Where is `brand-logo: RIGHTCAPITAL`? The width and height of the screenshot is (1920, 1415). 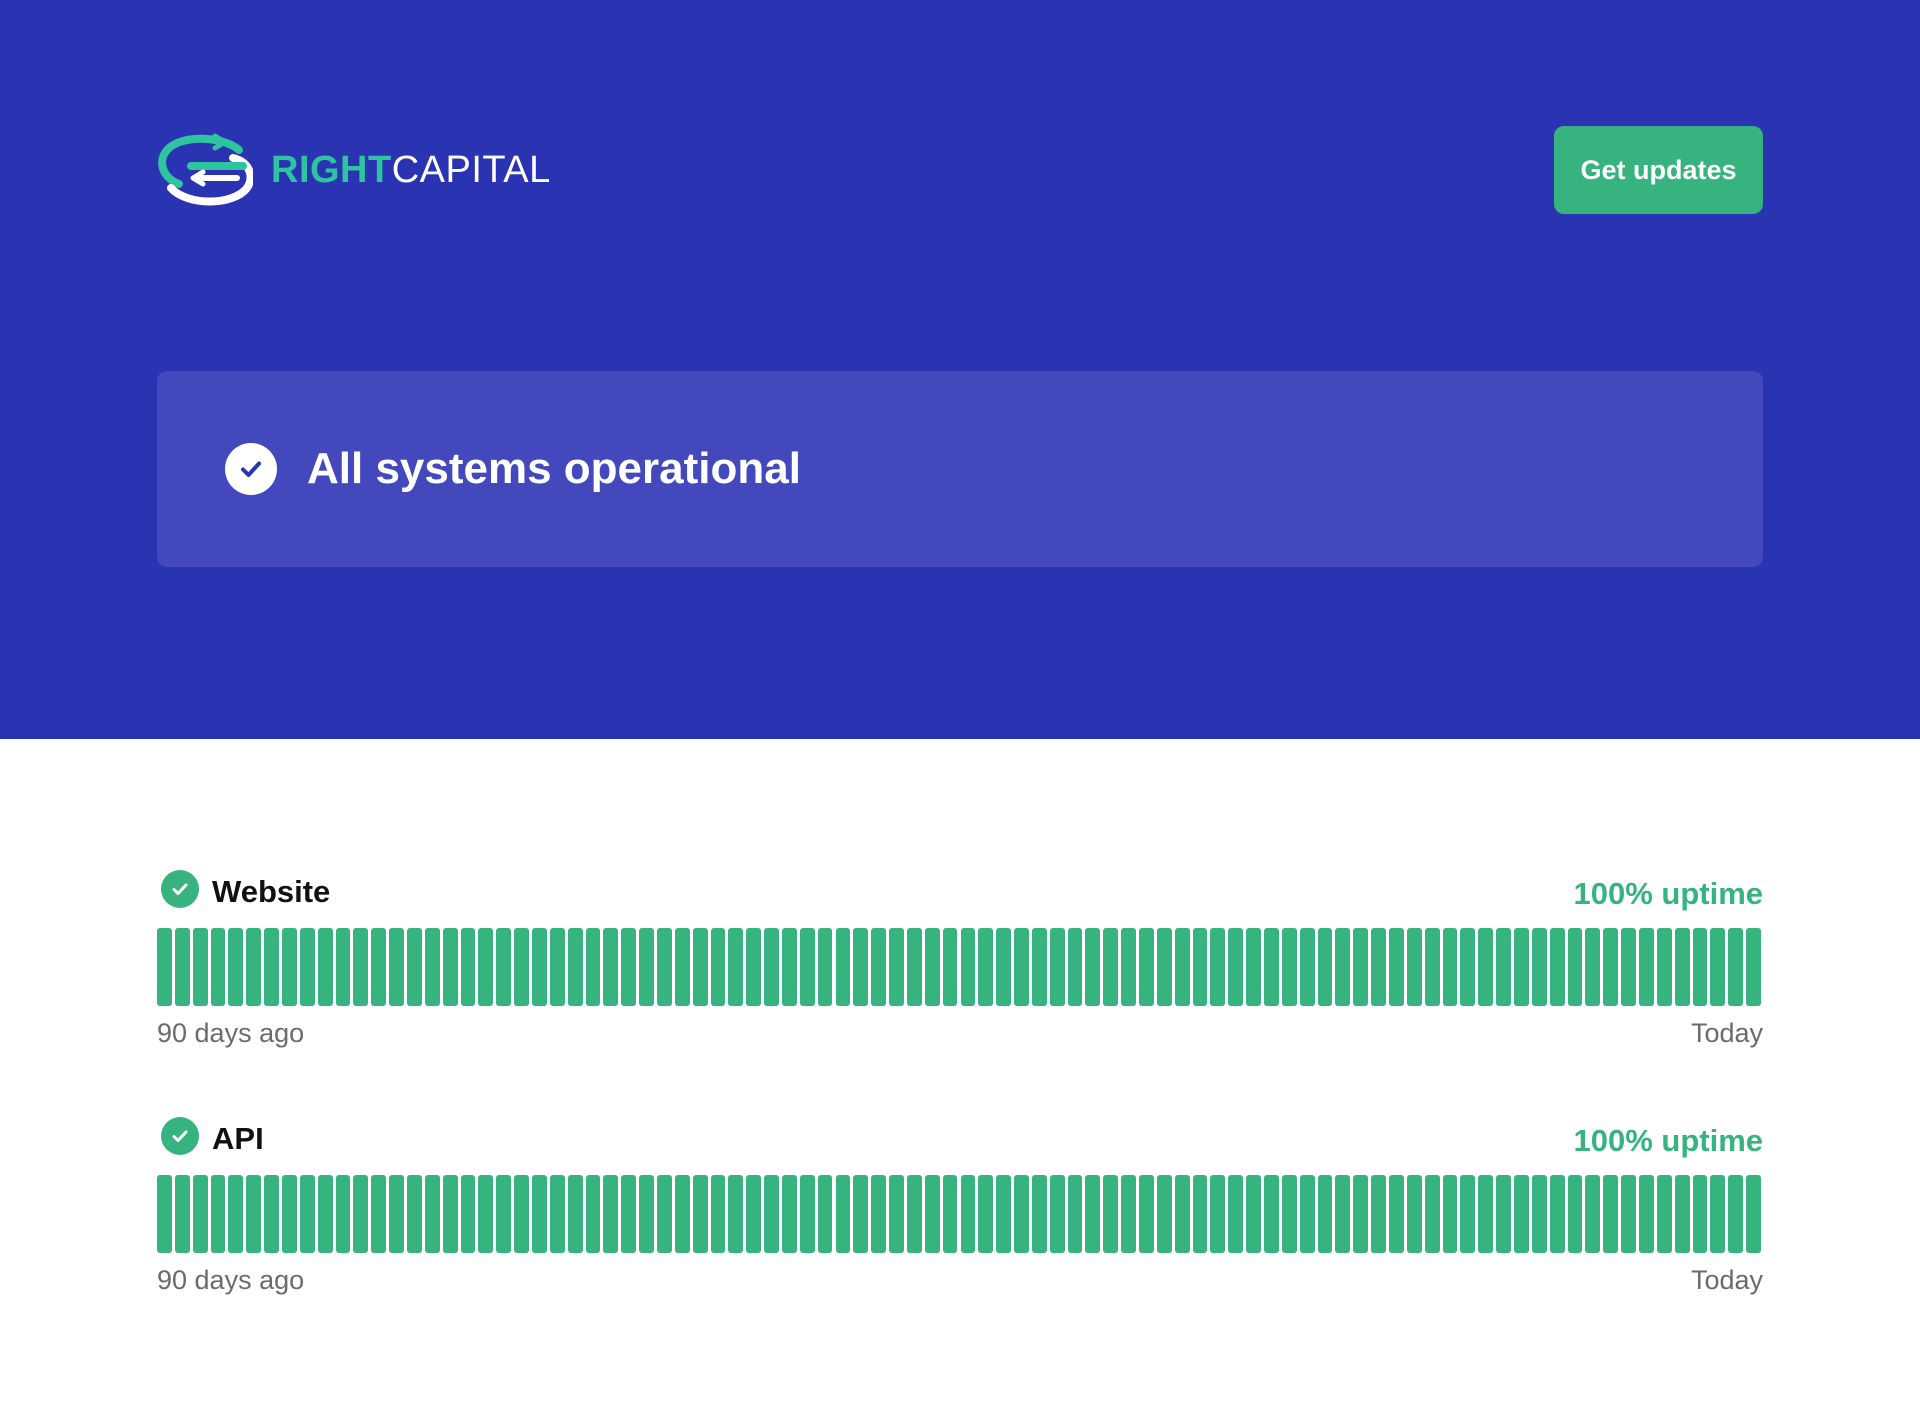 brand-logo: RIGHTCAPITAL is located at coordinates (354, 170).